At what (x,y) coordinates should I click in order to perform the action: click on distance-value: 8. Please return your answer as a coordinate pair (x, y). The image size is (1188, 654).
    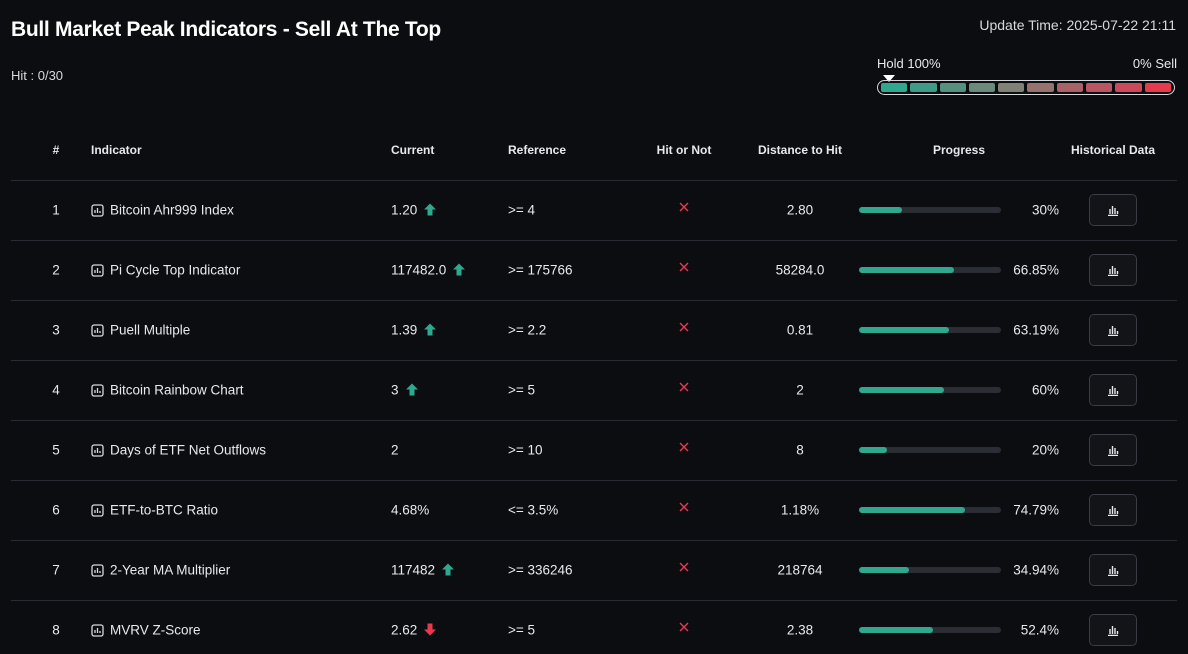
    Looking at the image, I should click on (800, 450).